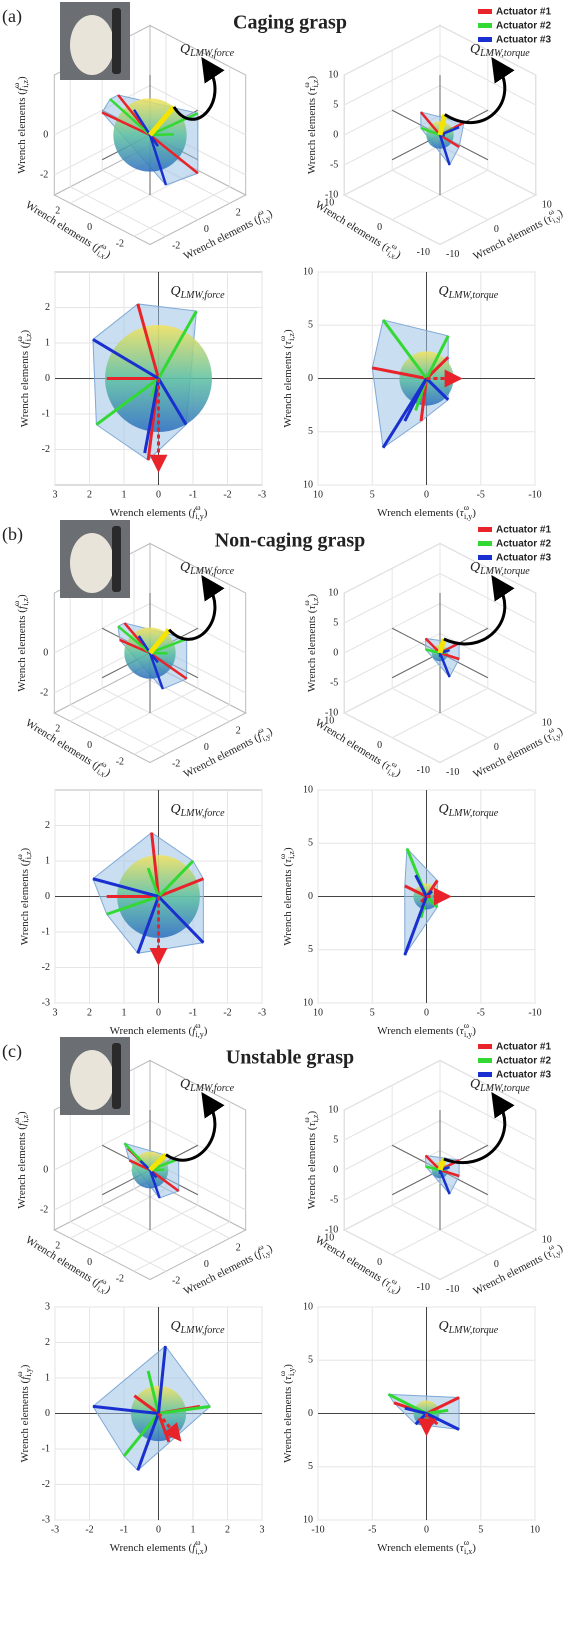  I want to click on x-tick-label: 5, so click(480, 1529).